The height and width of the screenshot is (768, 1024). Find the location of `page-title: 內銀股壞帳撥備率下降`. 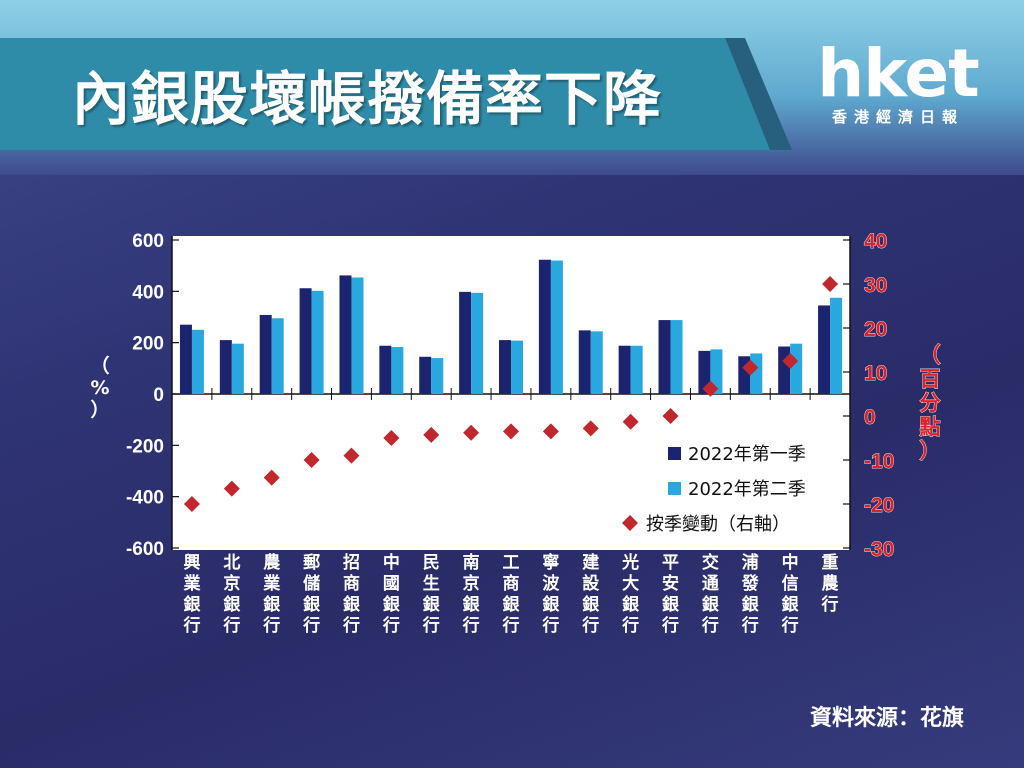

page-title: 內銀股壞帳撥備率下降 is located at coordinates (367, 99).